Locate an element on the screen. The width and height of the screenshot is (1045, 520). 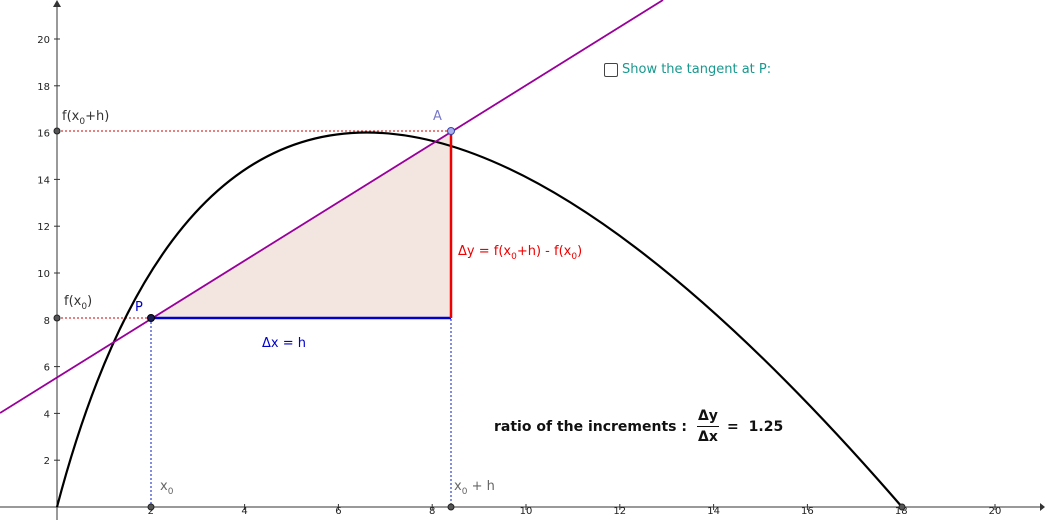
point-P is located at coordinates (151, 318).